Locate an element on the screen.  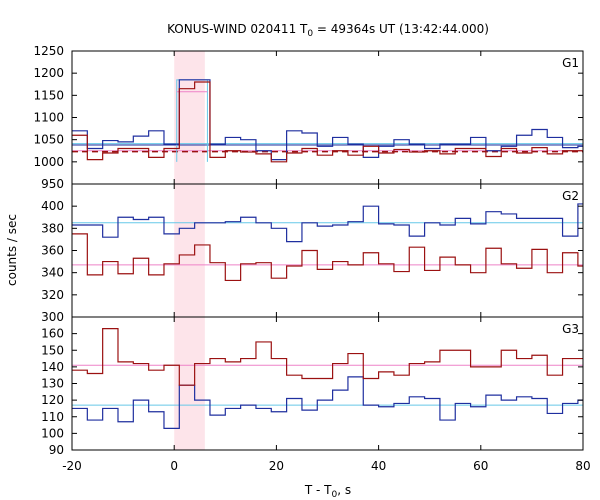
panel-label: G2 is located at coordinates (570, 196).